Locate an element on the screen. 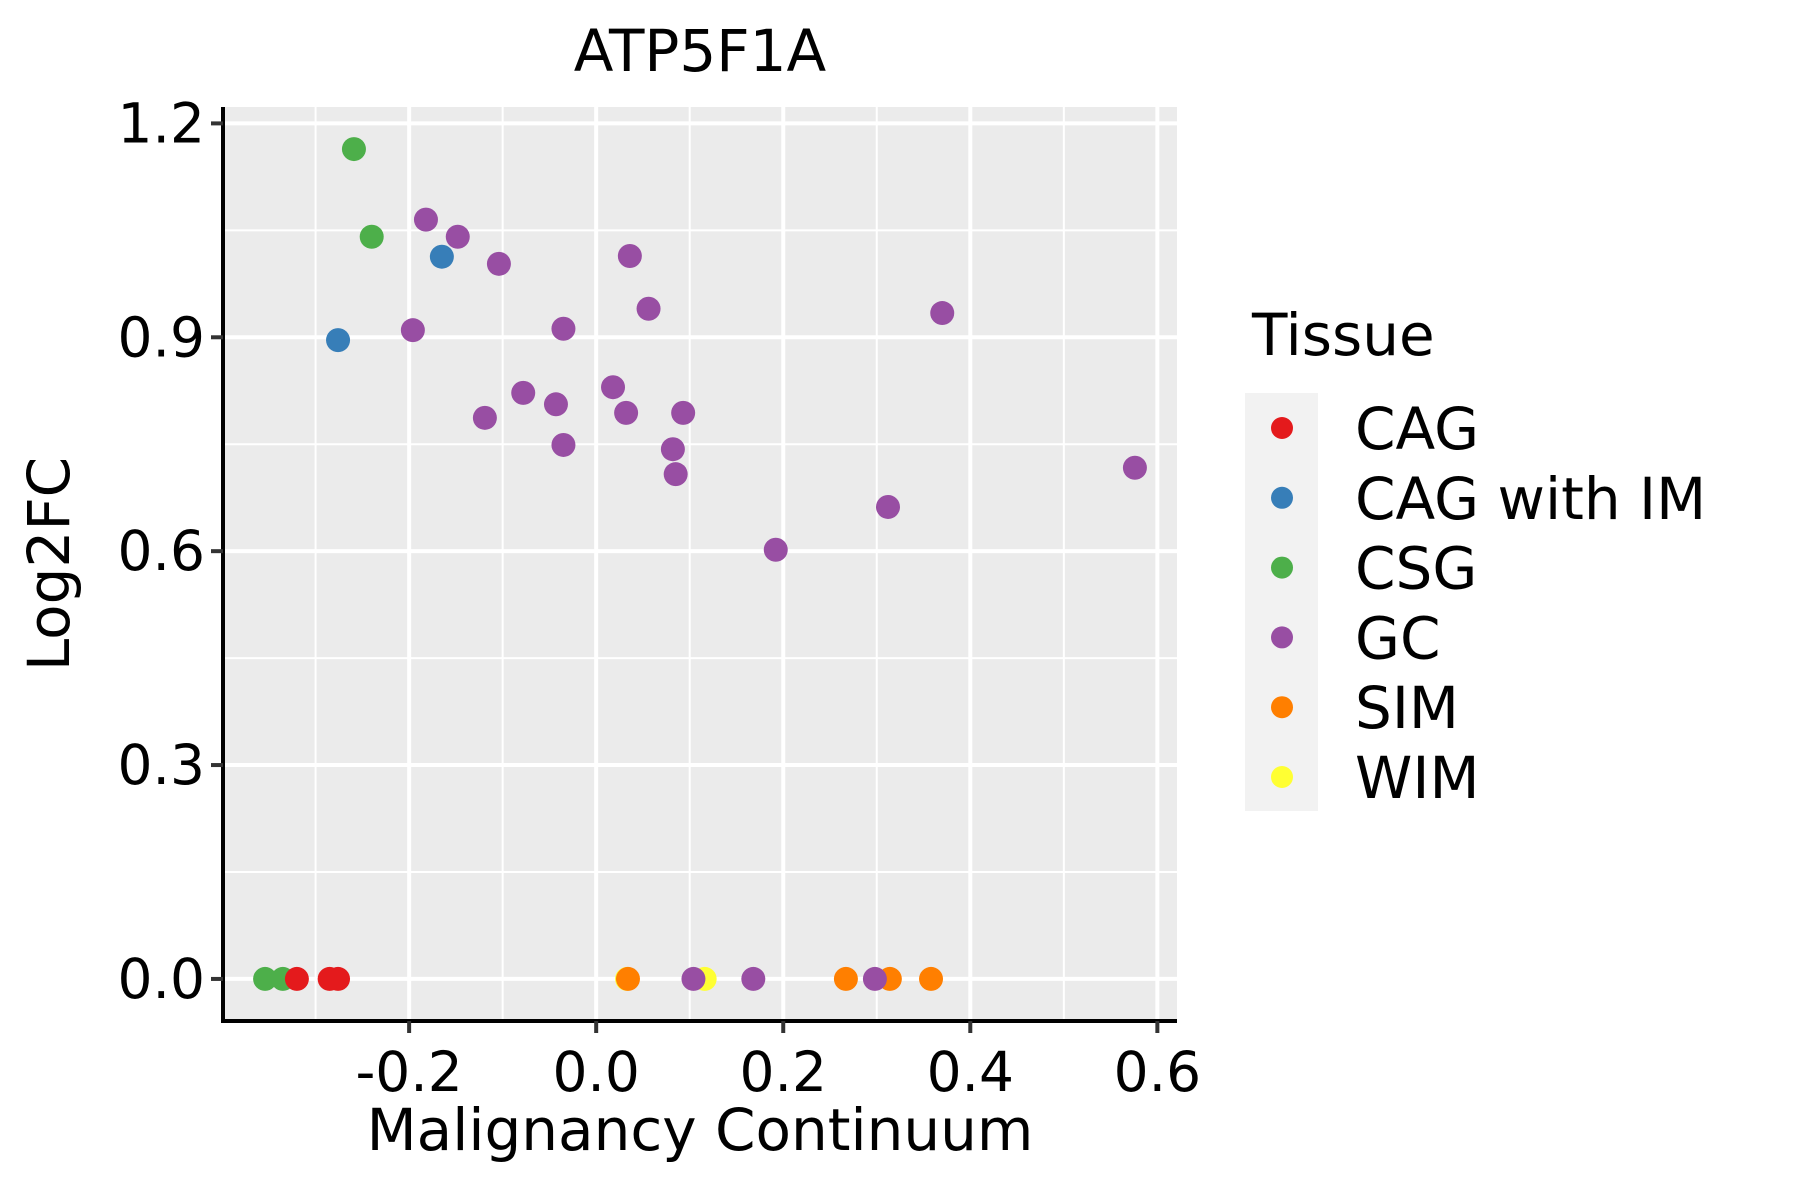 The width and height of the screenshot is (1800, 1200). x-tick-label: 0.6 is located at coordinates (1157, 1072).